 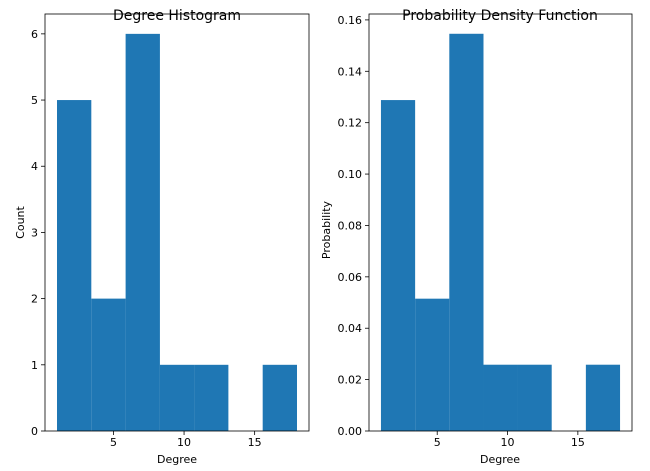 What do you see at coordinates (350, 174) in the screenshot?
I see `y-tick-label: 0.10` at bounding box center [350, 174].